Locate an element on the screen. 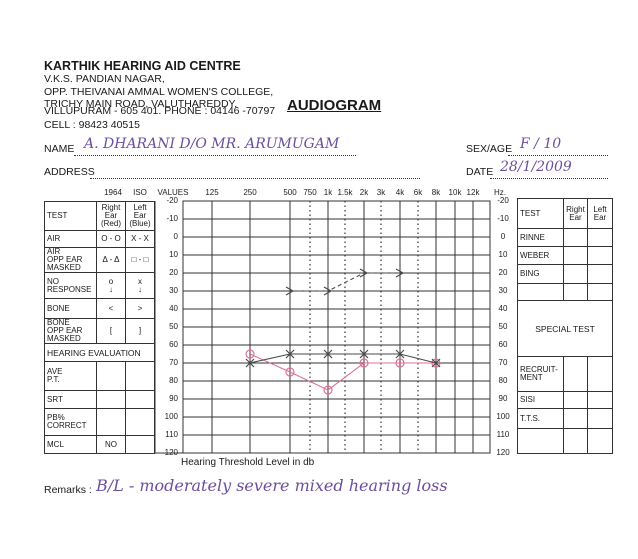  table-cell: PB% CORRECT is located at coordinates (70, 422).